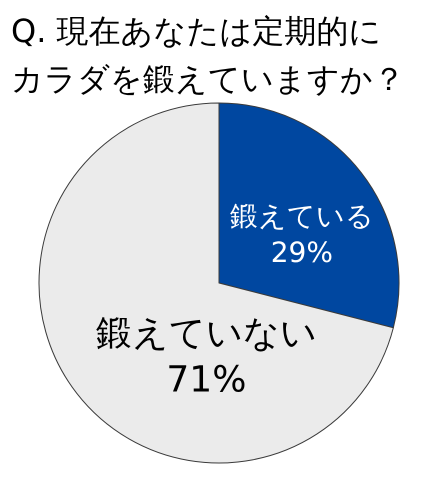  Describe the element at coordinates (206, 333) in the screenshot. I see `slice-label: 鍛えていない` at that location.